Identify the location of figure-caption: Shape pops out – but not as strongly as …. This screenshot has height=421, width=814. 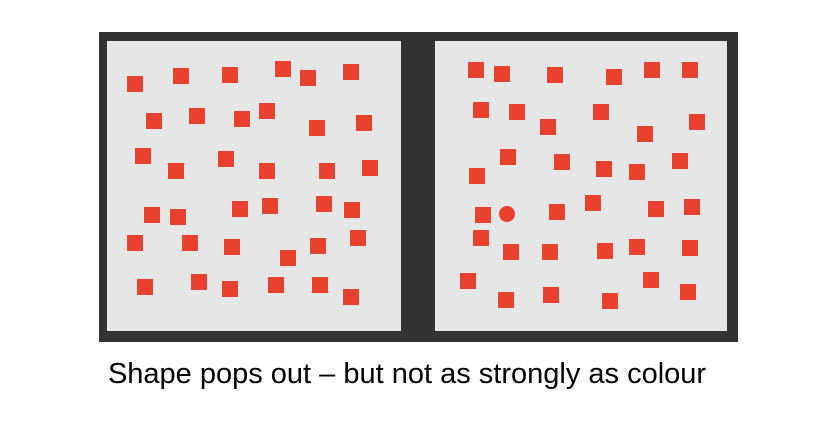
(407, 374).